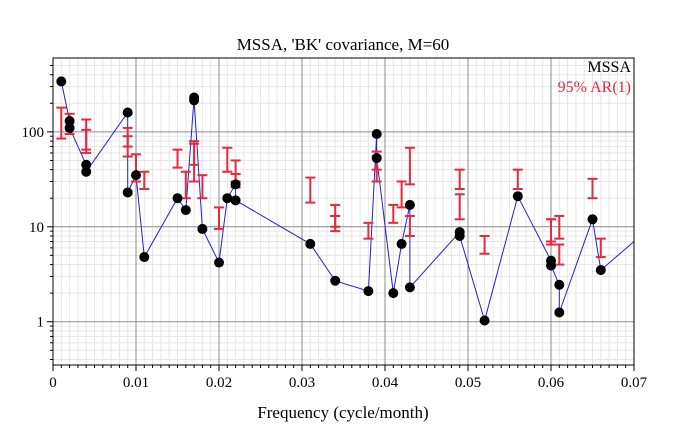 The width and height of the screenshot is (691, 424). I want to click on x-tick-labels: 0 0.01 0.02 0.03 0.04 0.05 0.06 0.07, so click(348, 383).